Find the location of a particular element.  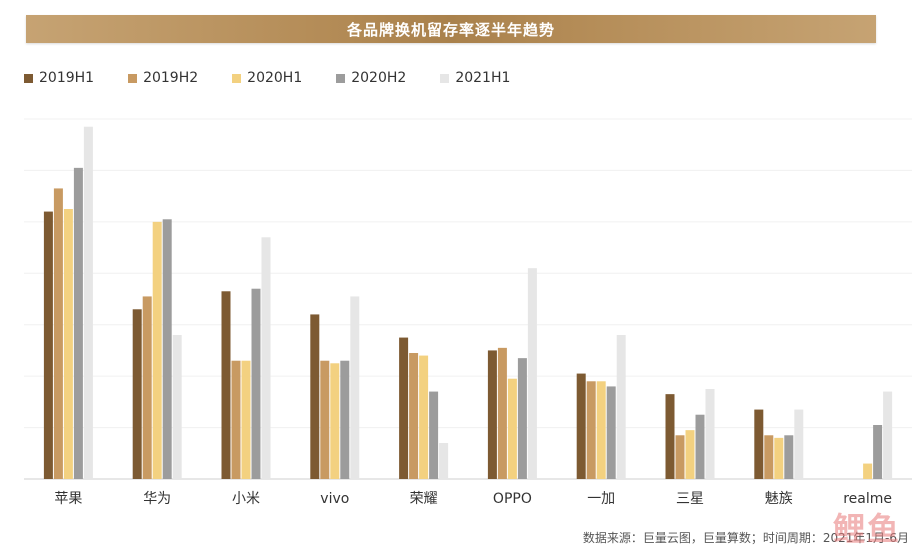

x-tick-label: 一加 is located at coordinates (601, 499).